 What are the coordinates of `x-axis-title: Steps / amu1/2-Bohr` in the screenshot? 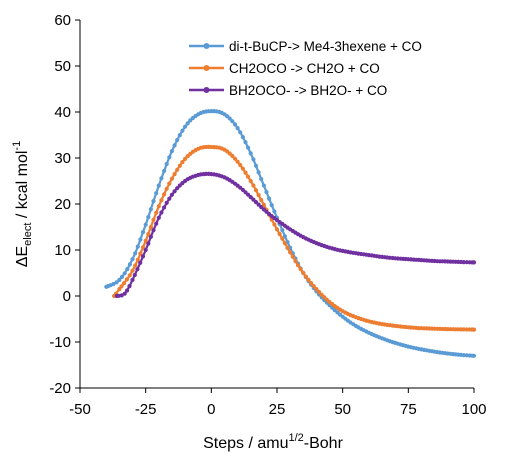 It's located at (273, 442).